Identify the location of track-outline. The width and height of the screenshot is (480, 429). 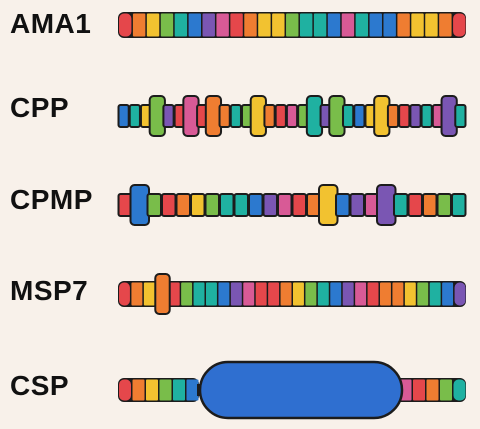
(292, 294).